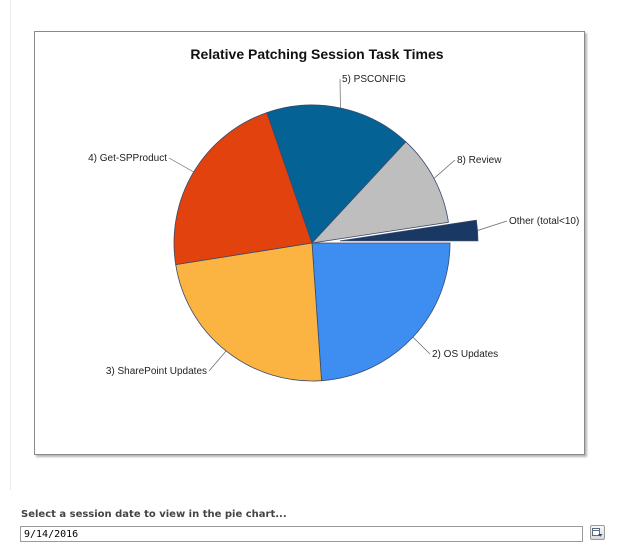 This screenshot has width=628, height=558. What do you see at coordinates (421, 345) in the screenshot?
I see `leader-line-2-os-updates` at bounding box center [421, 345].